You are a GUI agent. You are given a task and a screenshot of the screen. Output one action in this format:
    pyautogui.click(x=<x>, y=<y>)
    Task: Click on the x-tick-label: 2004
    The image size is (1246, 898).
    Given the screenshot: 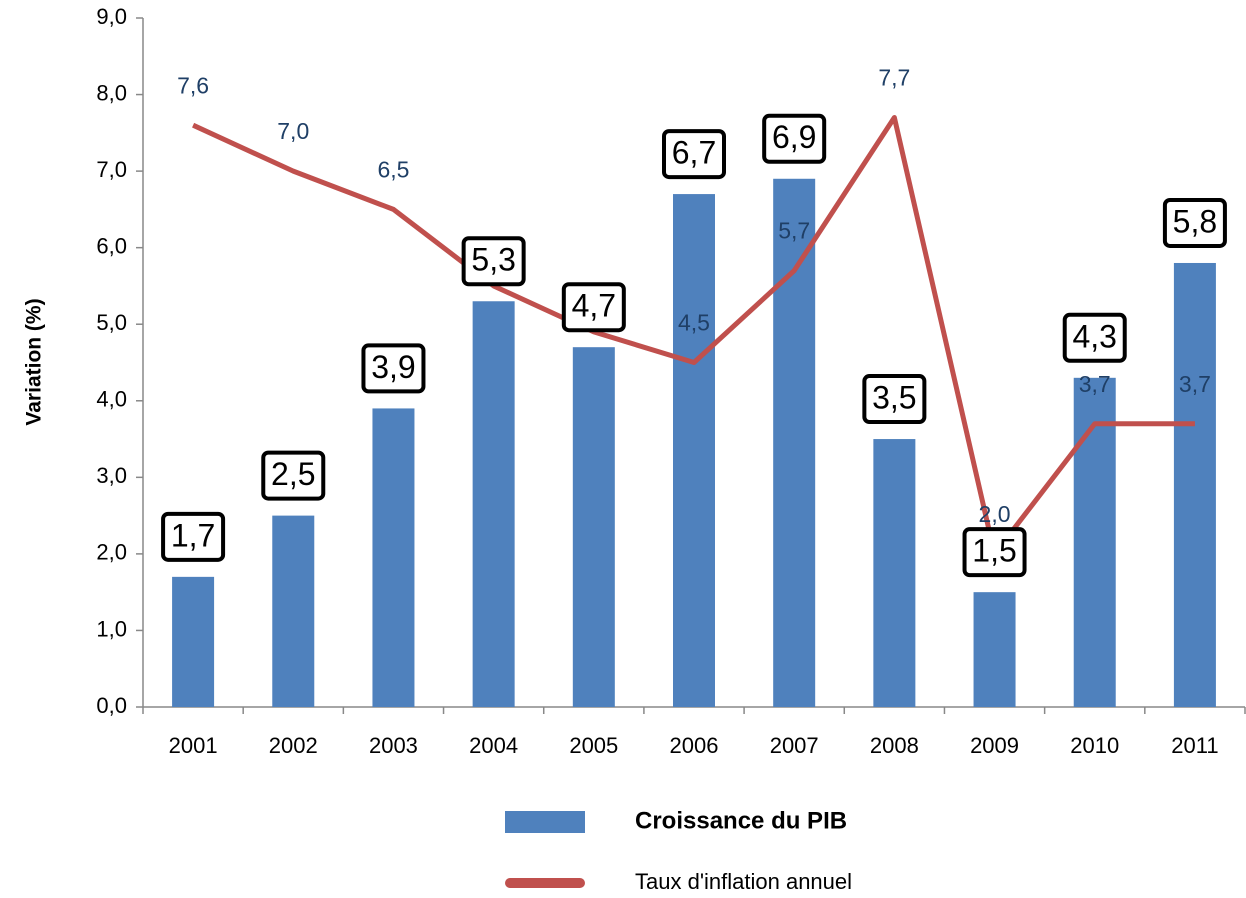 What is the action you would take?
    pyautogui.click(x=493, y=745)
    